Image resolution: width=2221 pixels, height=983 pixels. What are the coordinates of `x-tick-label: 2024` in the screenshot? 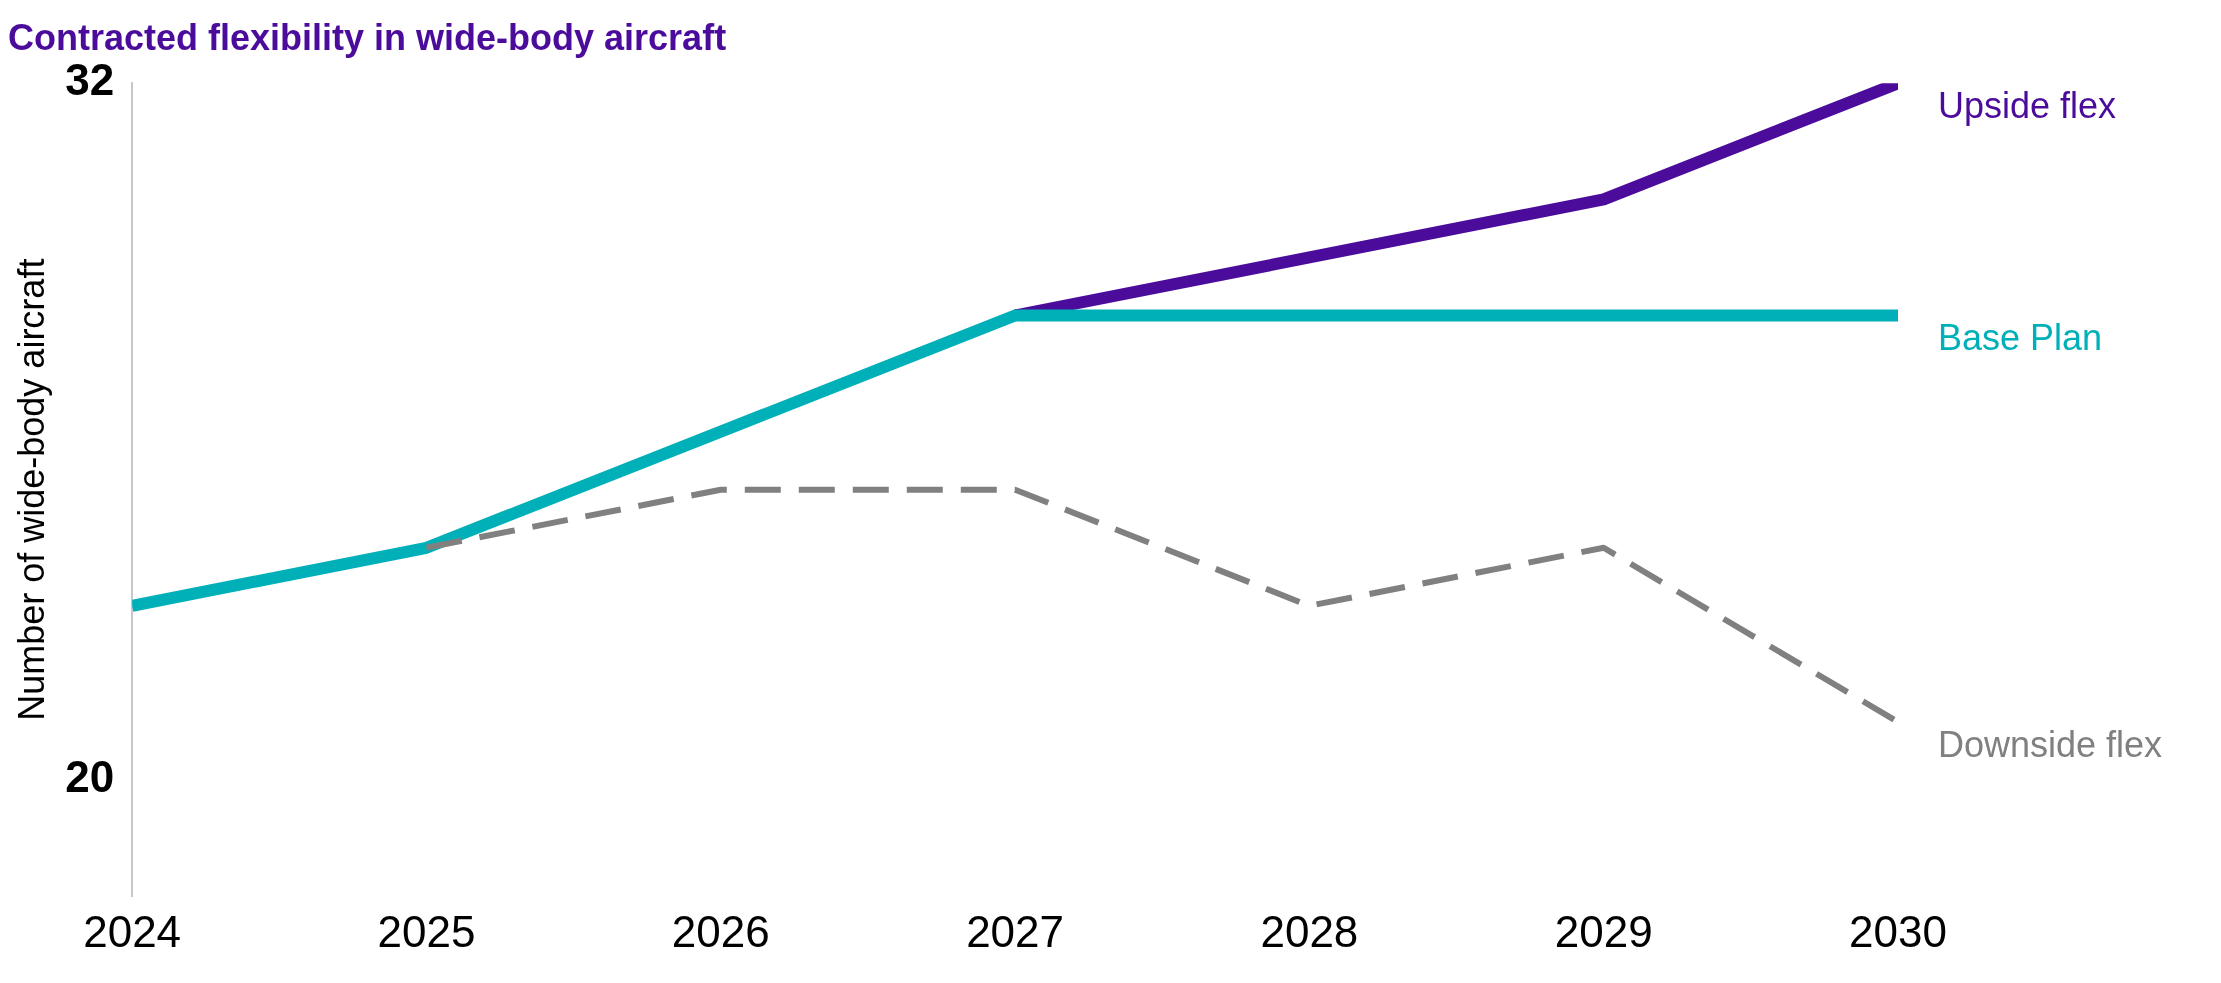 It's located at (132, 931).